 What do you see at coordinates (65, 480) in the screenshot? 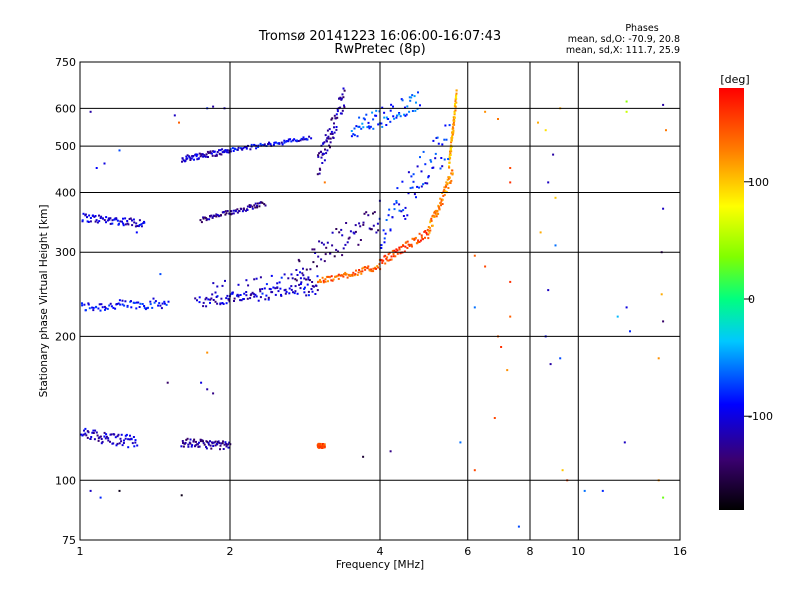
I see `y-tick-label: 100` at bounding box center [65, 480].